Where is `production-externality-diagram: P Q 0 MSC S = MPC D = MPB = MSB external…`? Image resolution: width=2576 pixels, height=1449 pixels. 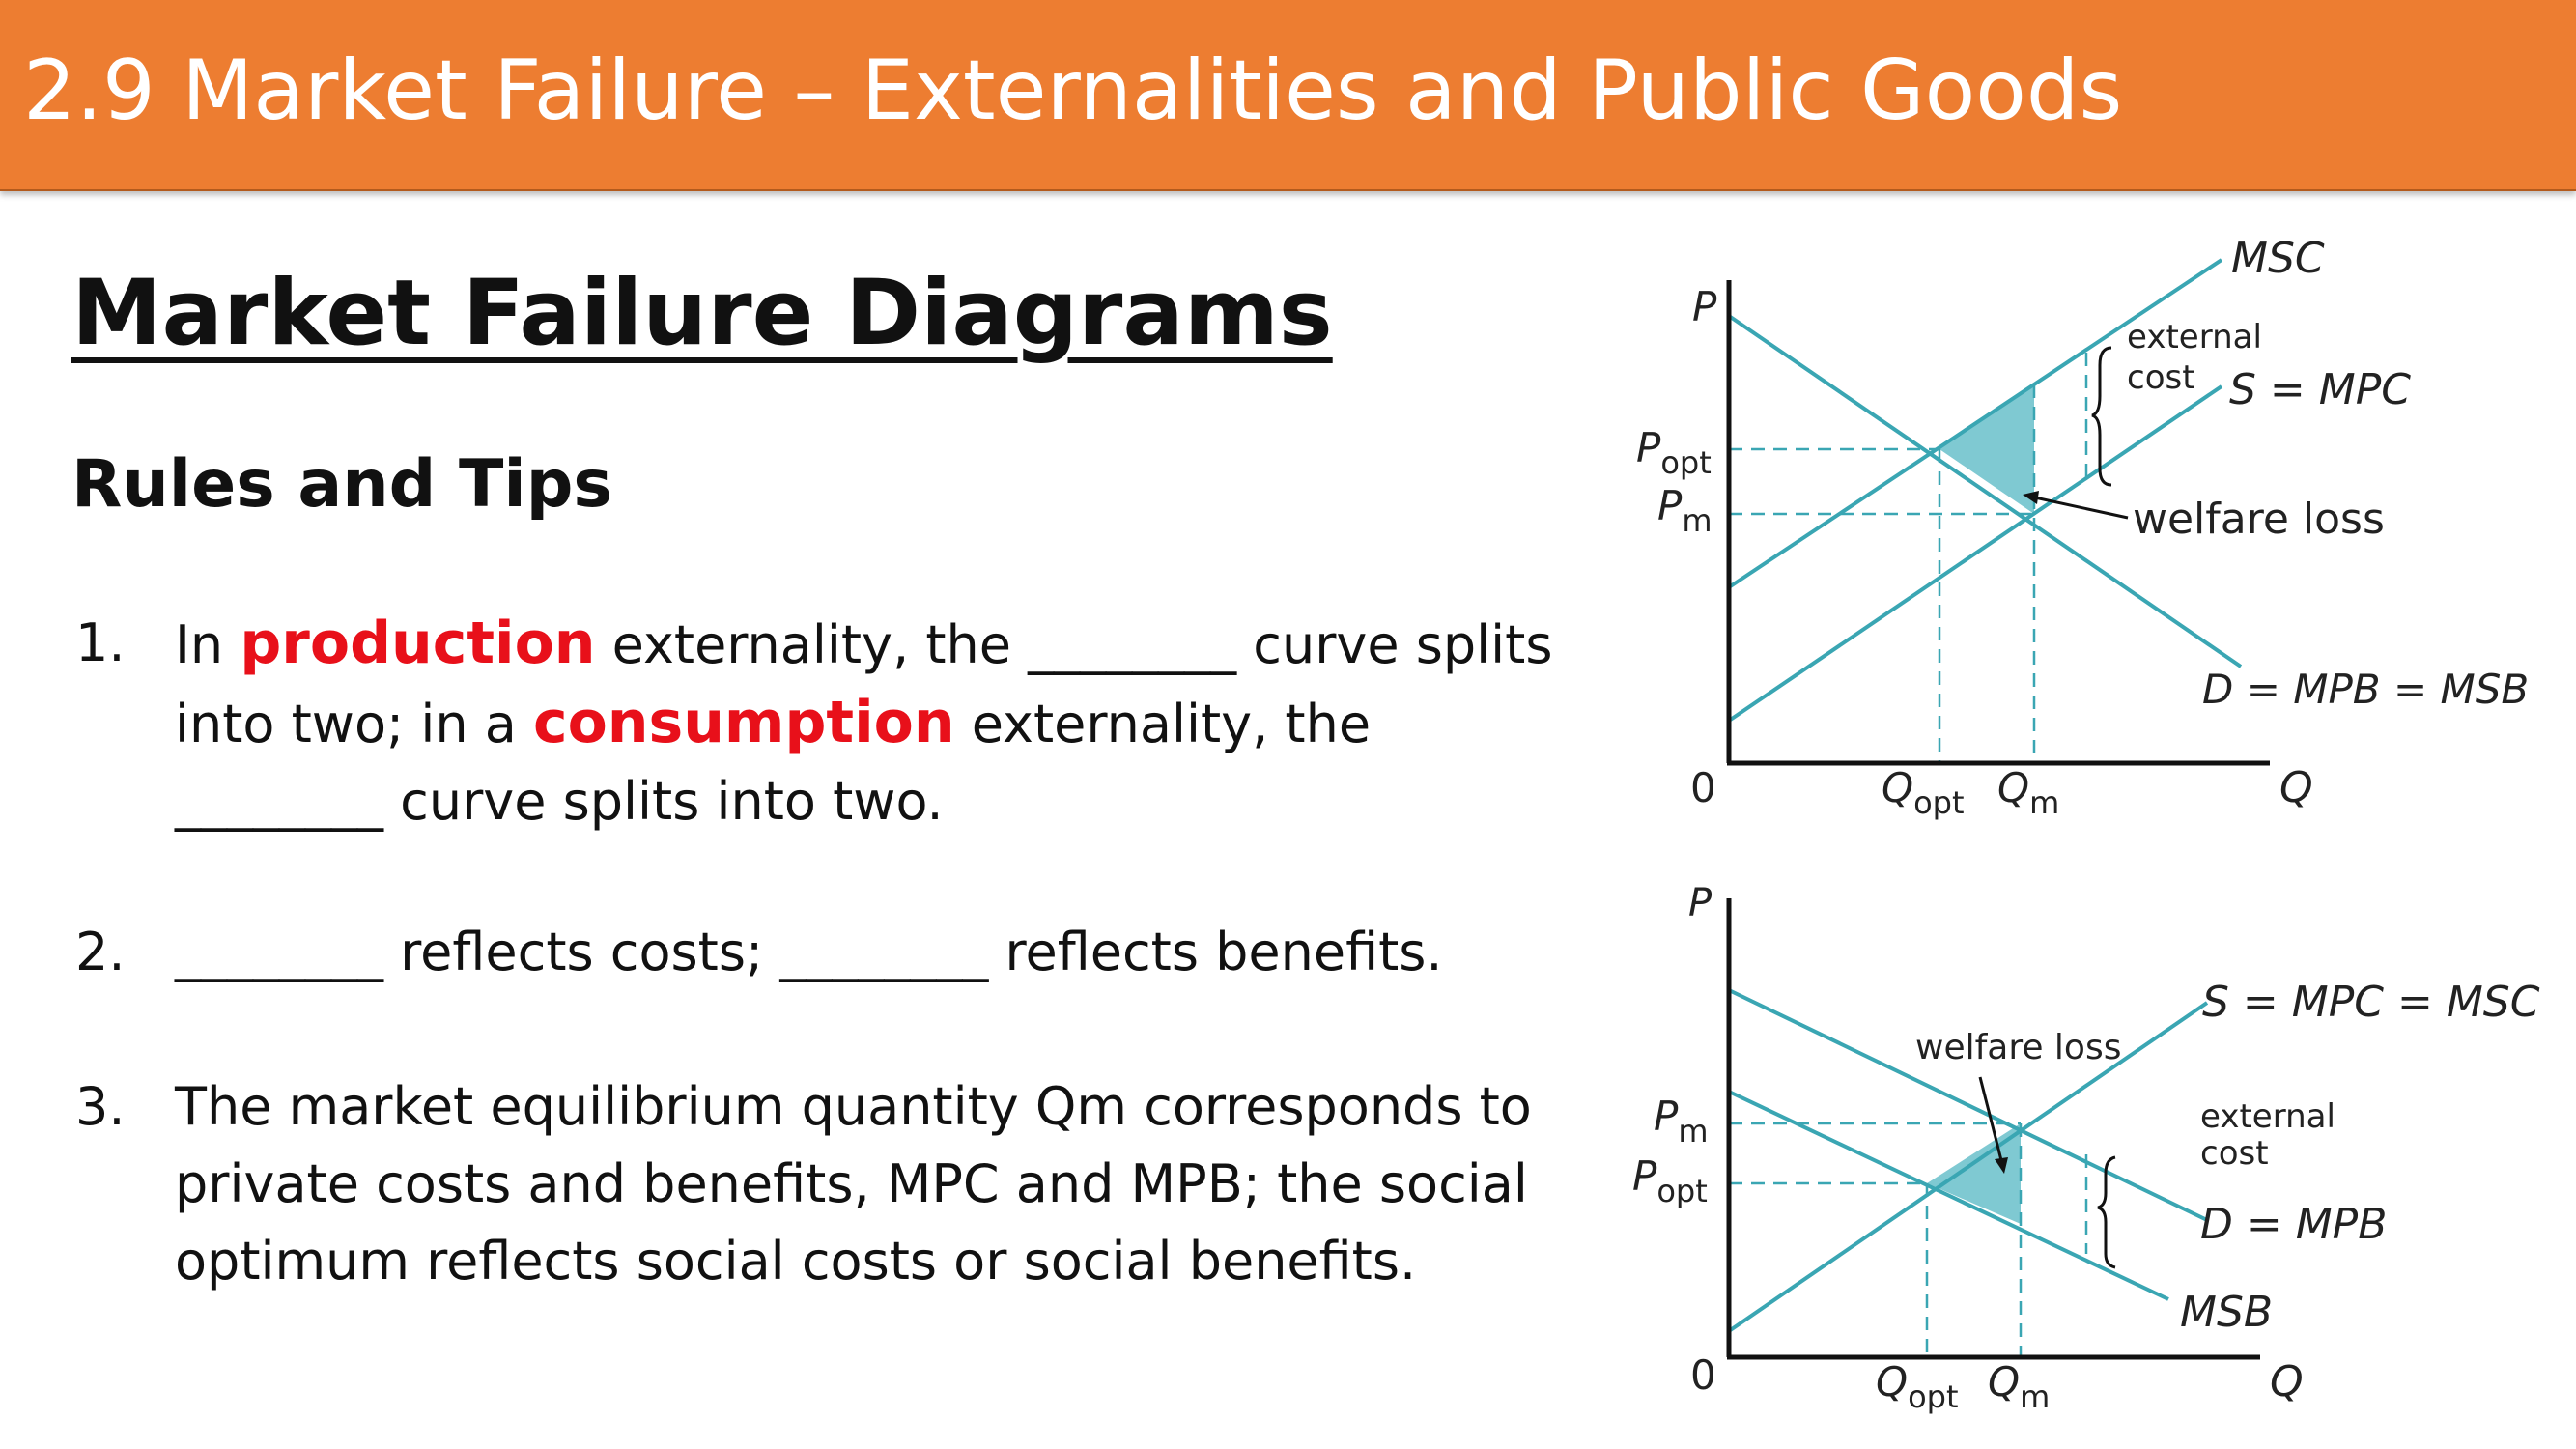 production-externality-diagram: P Q 0 MSC S = MPC D = MPB = MSB external… is located at coordinates (2082, 527).